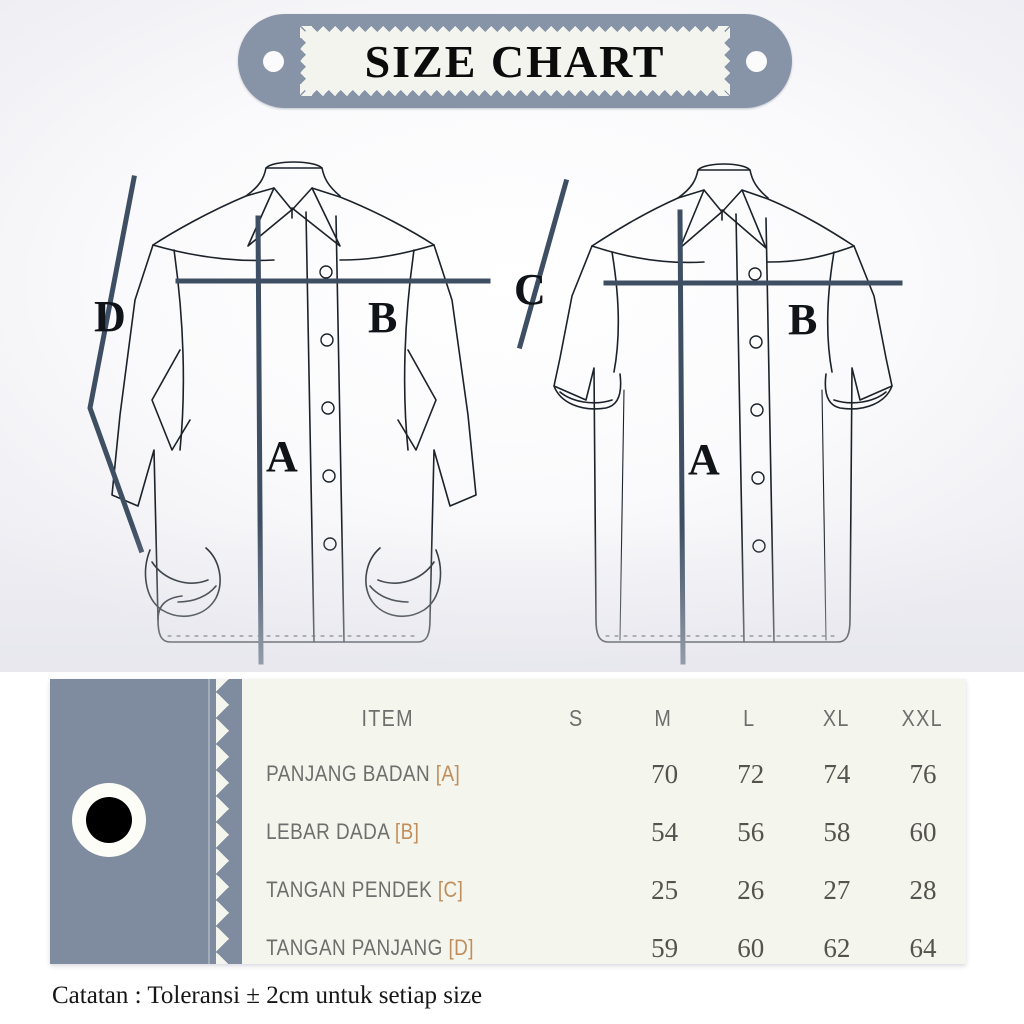 The image size is (1024, 1024). What do you see at coordinates (751, 773) in the screenshot?
I see `cell-l: 72` at bounding box center [751, 773].